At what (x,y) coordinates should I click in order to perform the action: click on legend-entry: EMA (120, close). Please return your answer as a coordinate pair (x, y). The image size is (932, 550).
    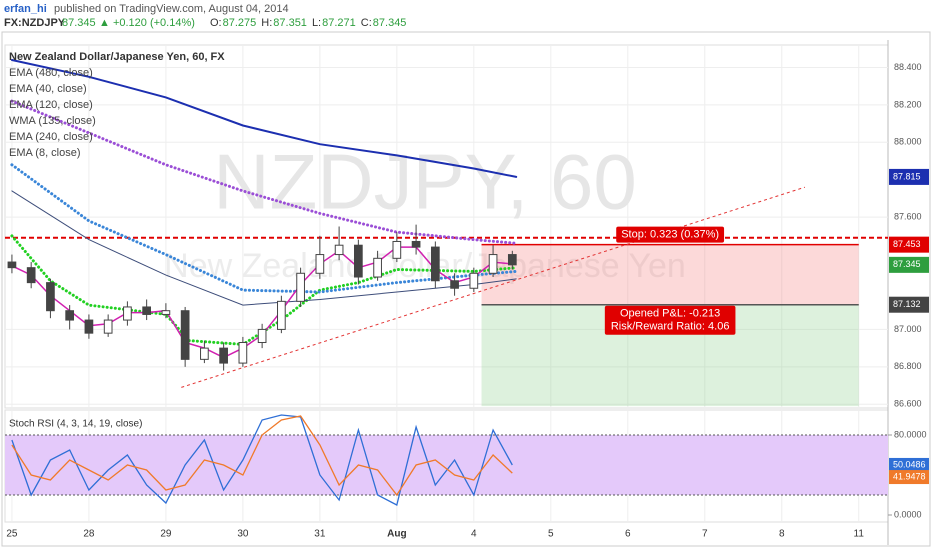
    Looking at the image, I should click on (51, 105).